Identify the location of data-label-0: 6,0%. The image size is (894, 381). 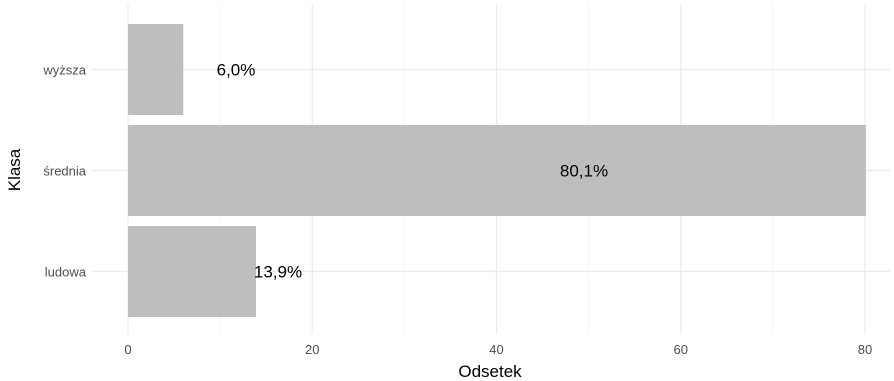
(236, 70).